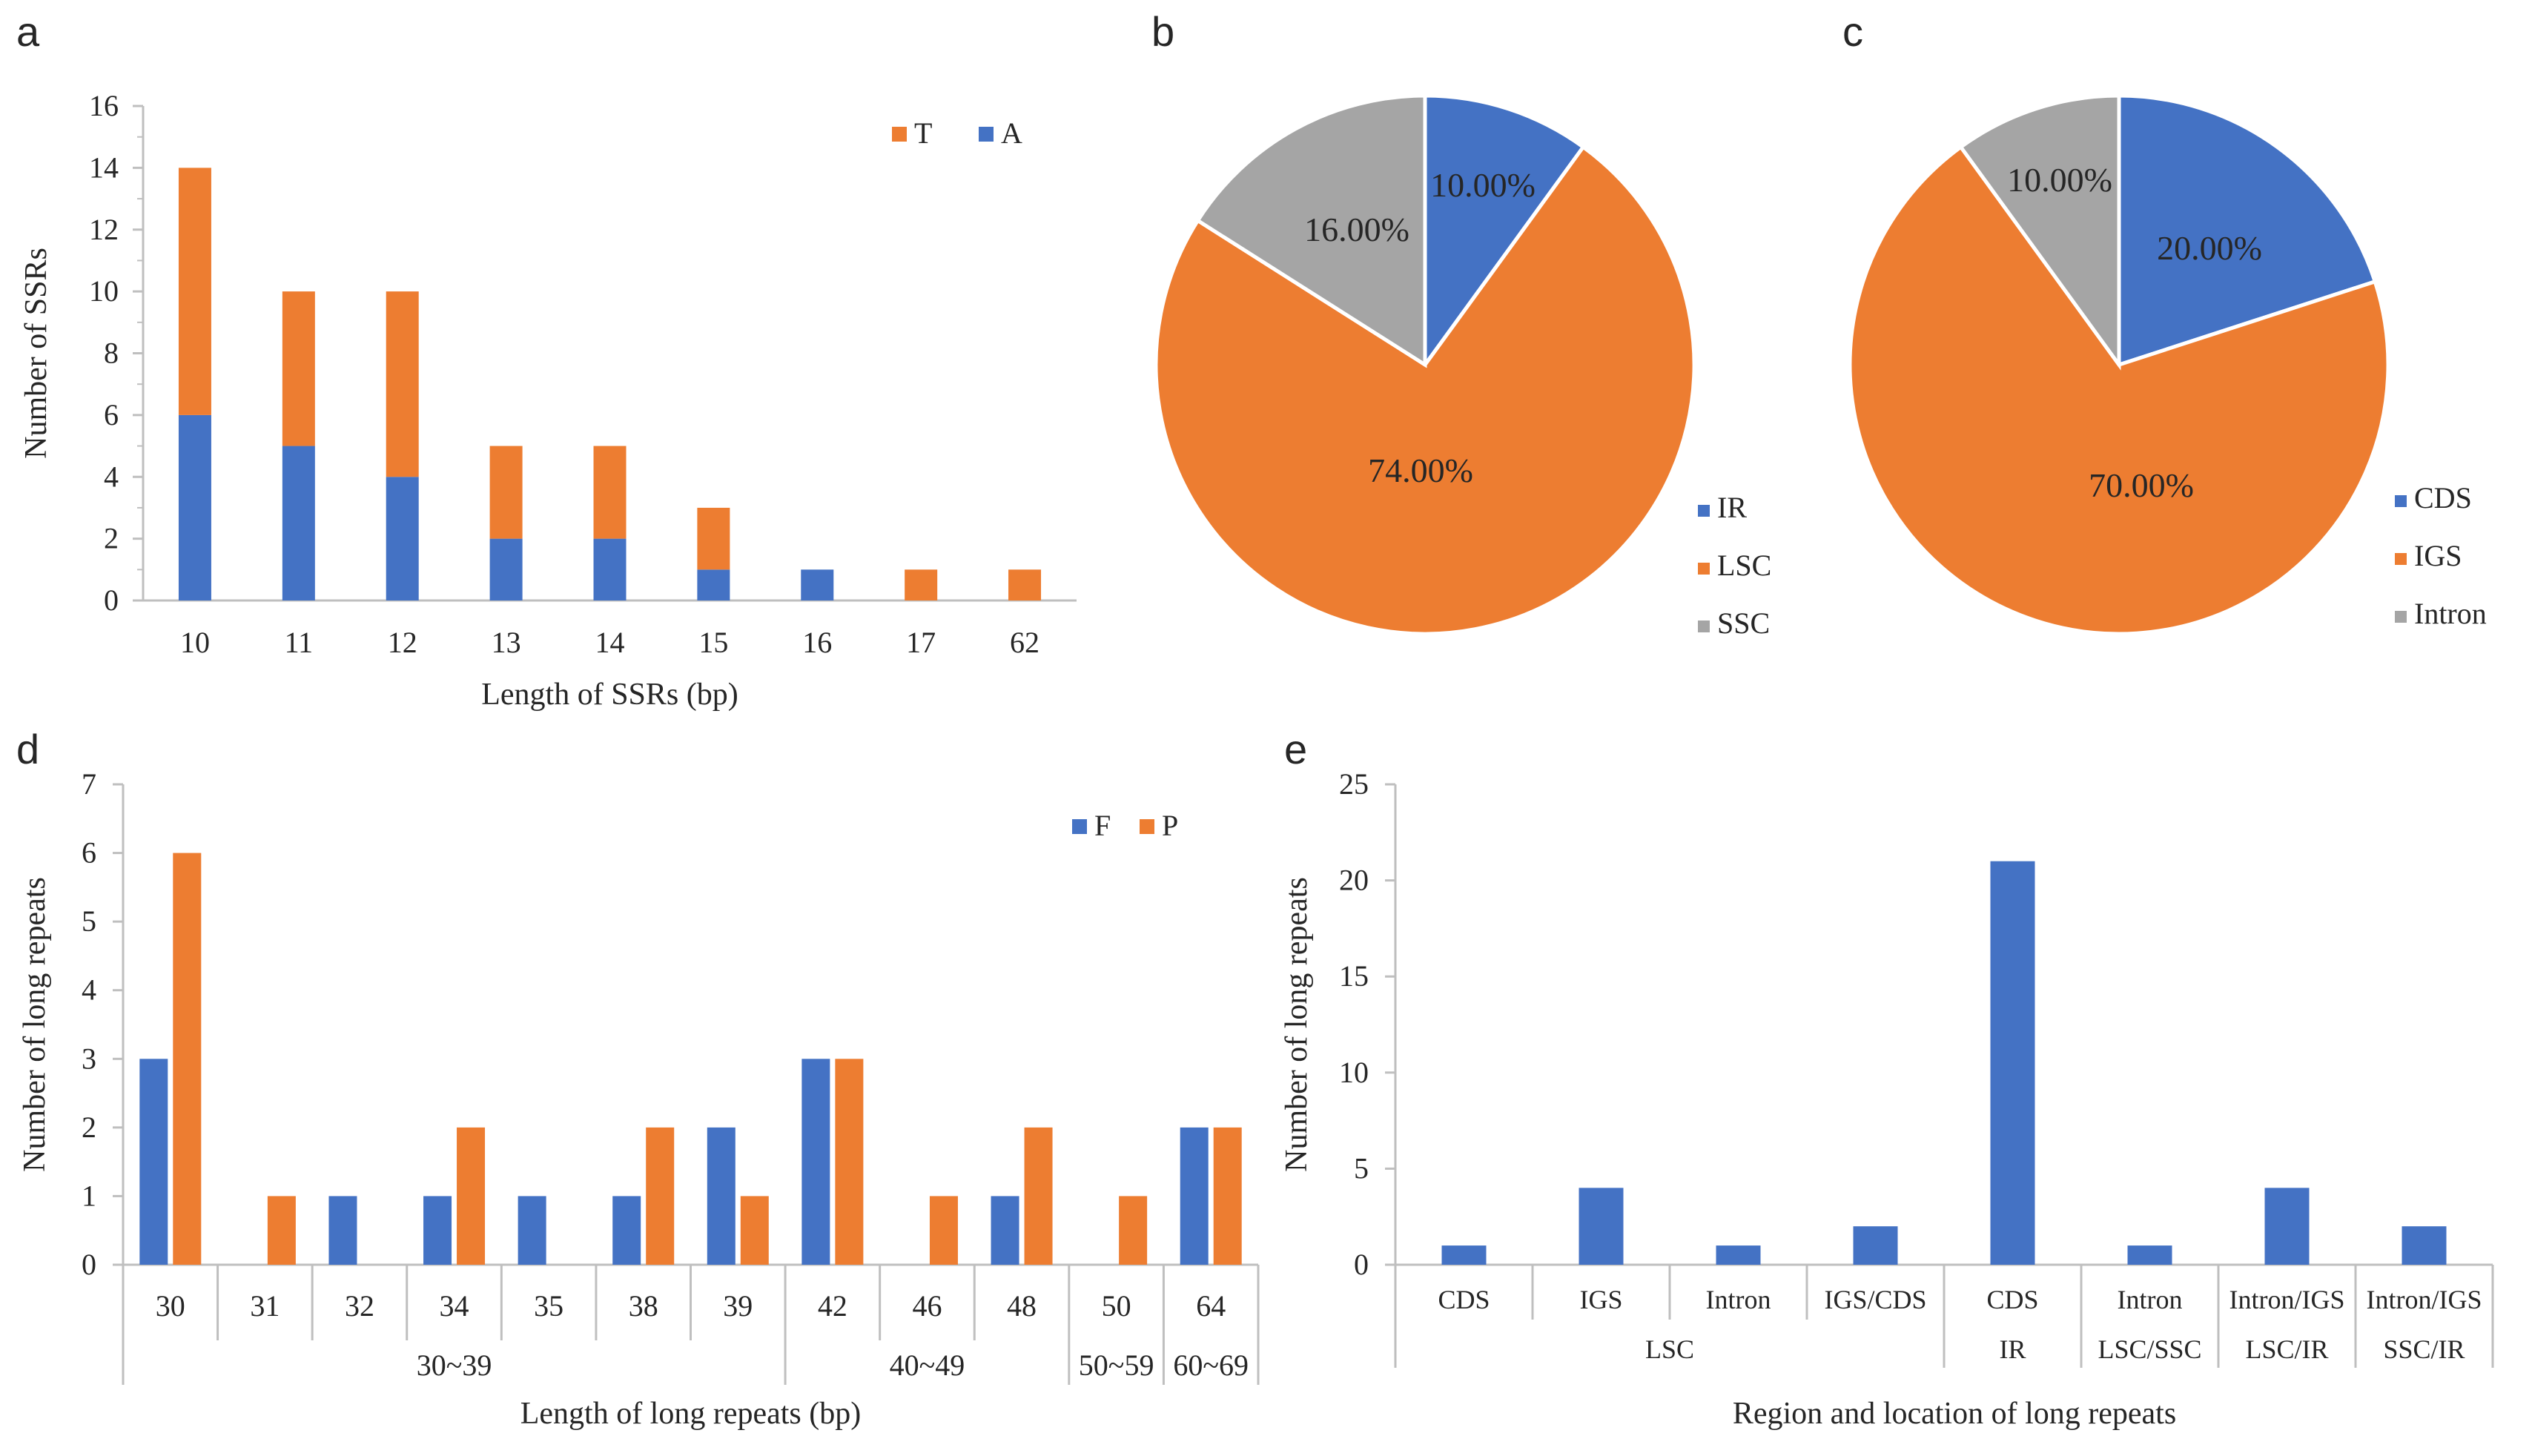 Image resolution: width=2532 pixels, height=1456 pixels. I want to click on b-data-label-LSC: 74.00%, so click(1421, 470).